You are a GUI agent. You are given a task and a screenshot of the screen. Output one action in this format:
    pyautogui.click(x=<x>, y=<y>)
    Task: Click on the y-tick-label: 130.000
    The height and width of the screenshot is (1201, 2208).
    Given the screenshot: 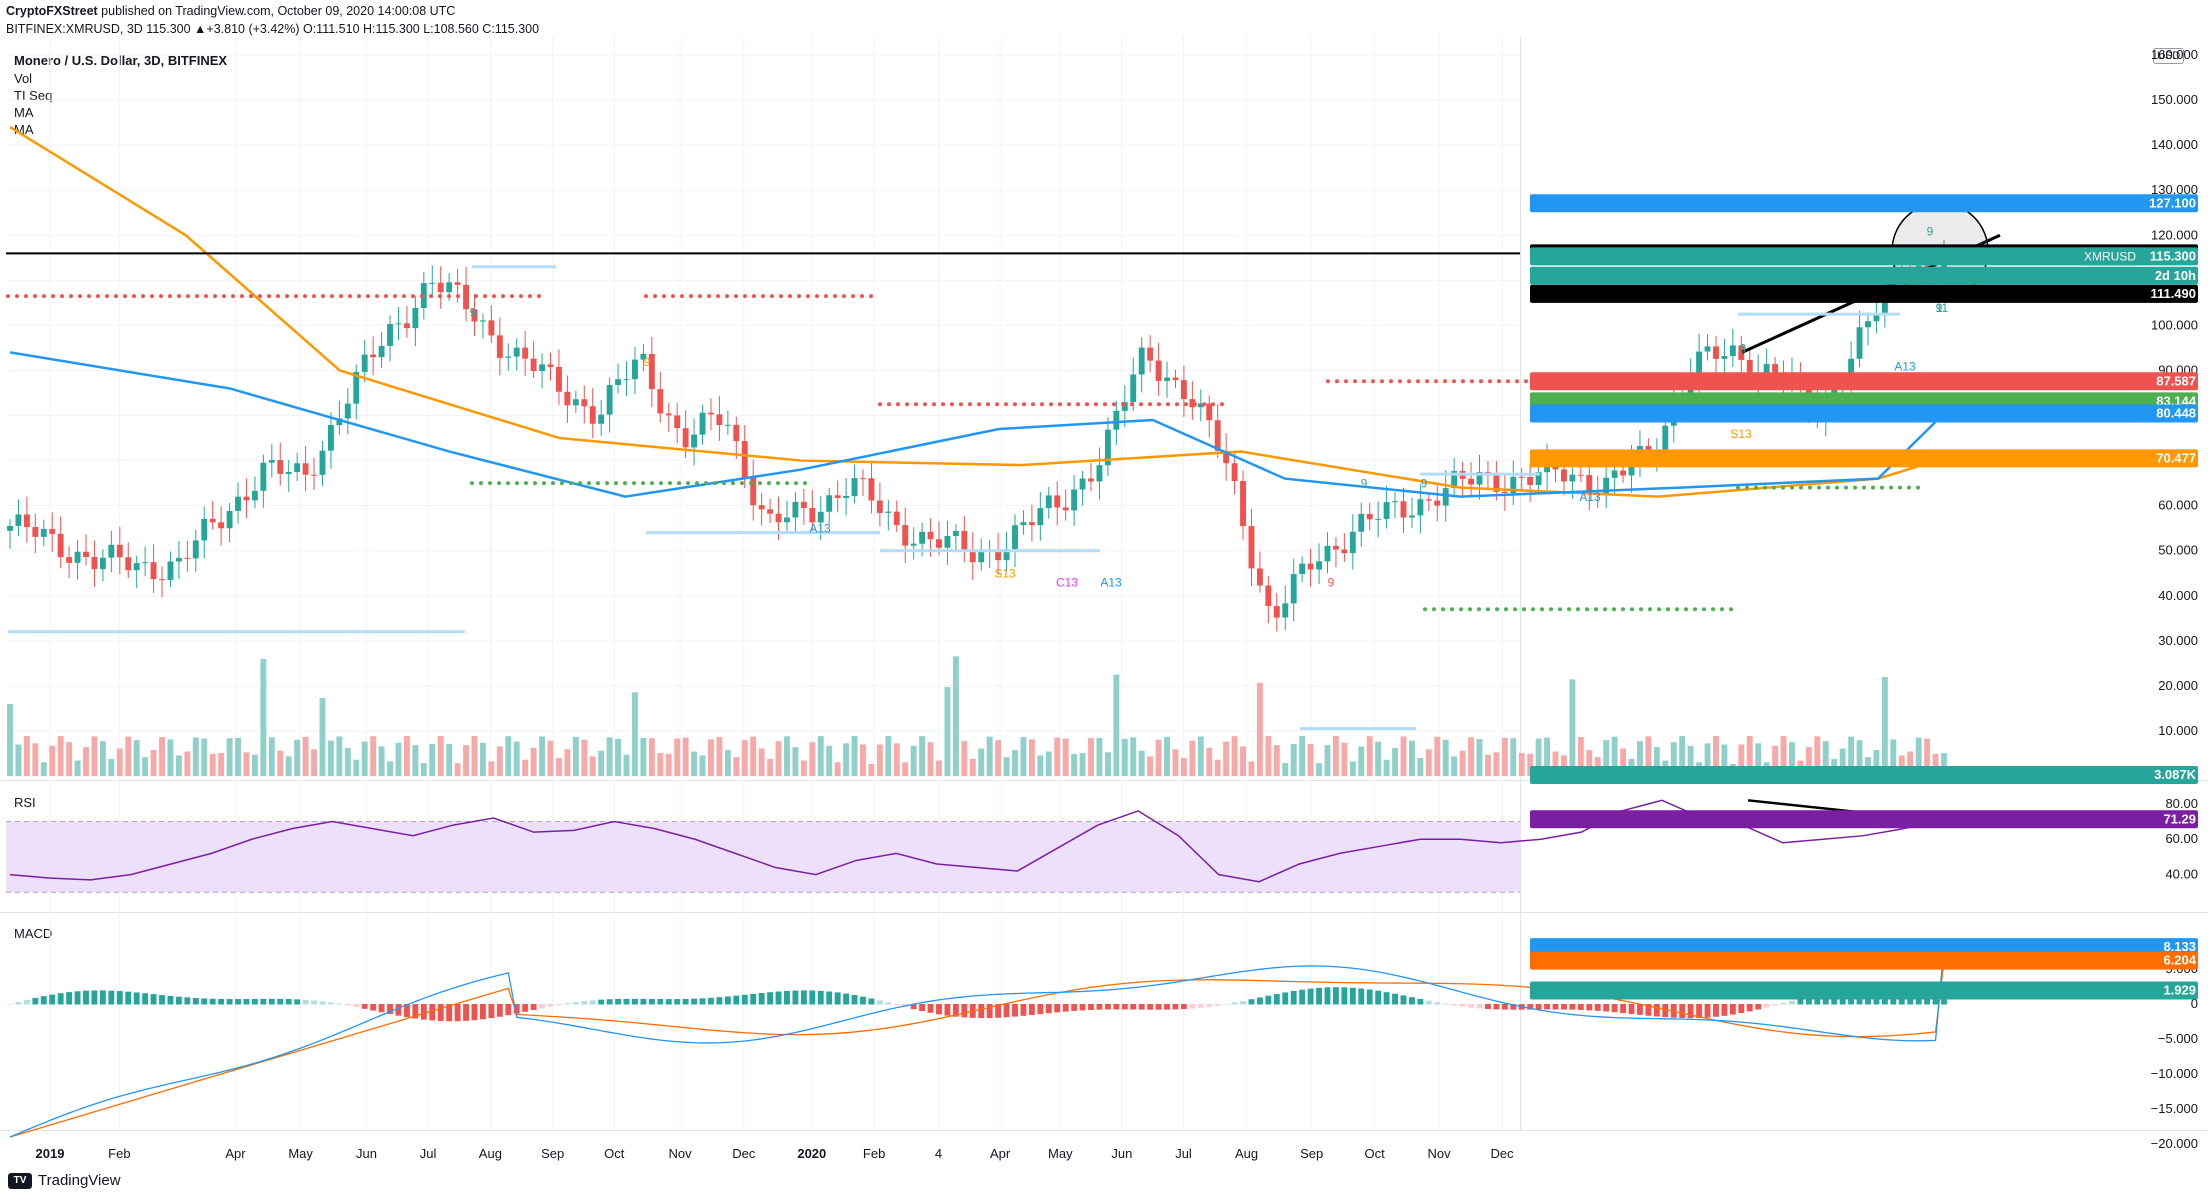 What is the action you would take?
    pyautogui.click(x=2174, y=189)
    